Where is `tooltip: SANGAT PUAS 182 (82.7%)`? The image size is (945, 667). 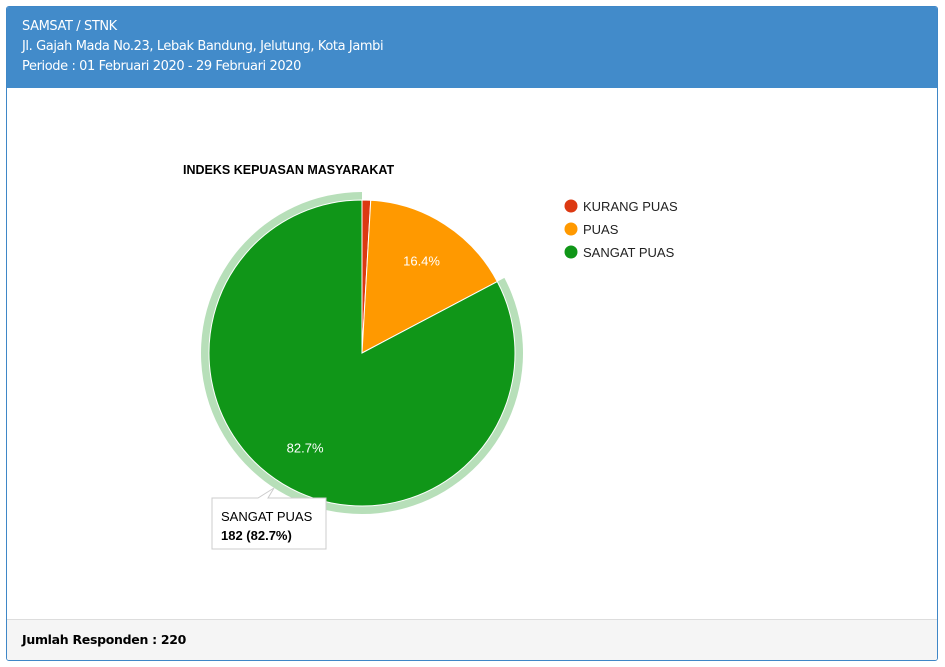
tooltip: SANGAT PUAS 182 (82.7%) is located at coordinates (269, 518).